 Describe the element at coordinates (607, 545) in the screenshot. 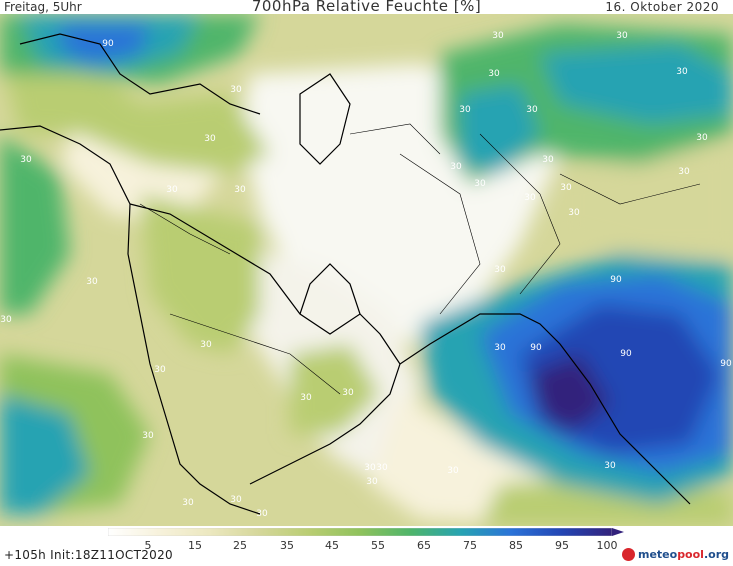

I see `legend-tick: 100` at that location.